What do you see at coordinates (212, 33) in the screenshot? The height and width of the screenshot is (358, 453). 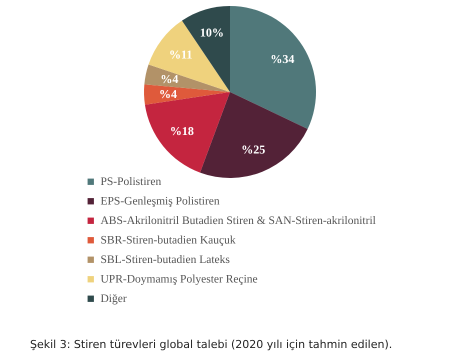 I see `data-label: 10%` at bounding box center [212, 33].